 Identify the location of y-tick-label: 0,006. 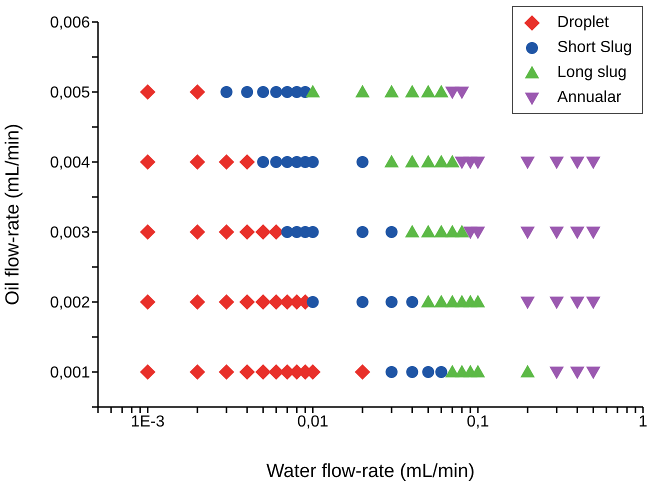
(70, 23).